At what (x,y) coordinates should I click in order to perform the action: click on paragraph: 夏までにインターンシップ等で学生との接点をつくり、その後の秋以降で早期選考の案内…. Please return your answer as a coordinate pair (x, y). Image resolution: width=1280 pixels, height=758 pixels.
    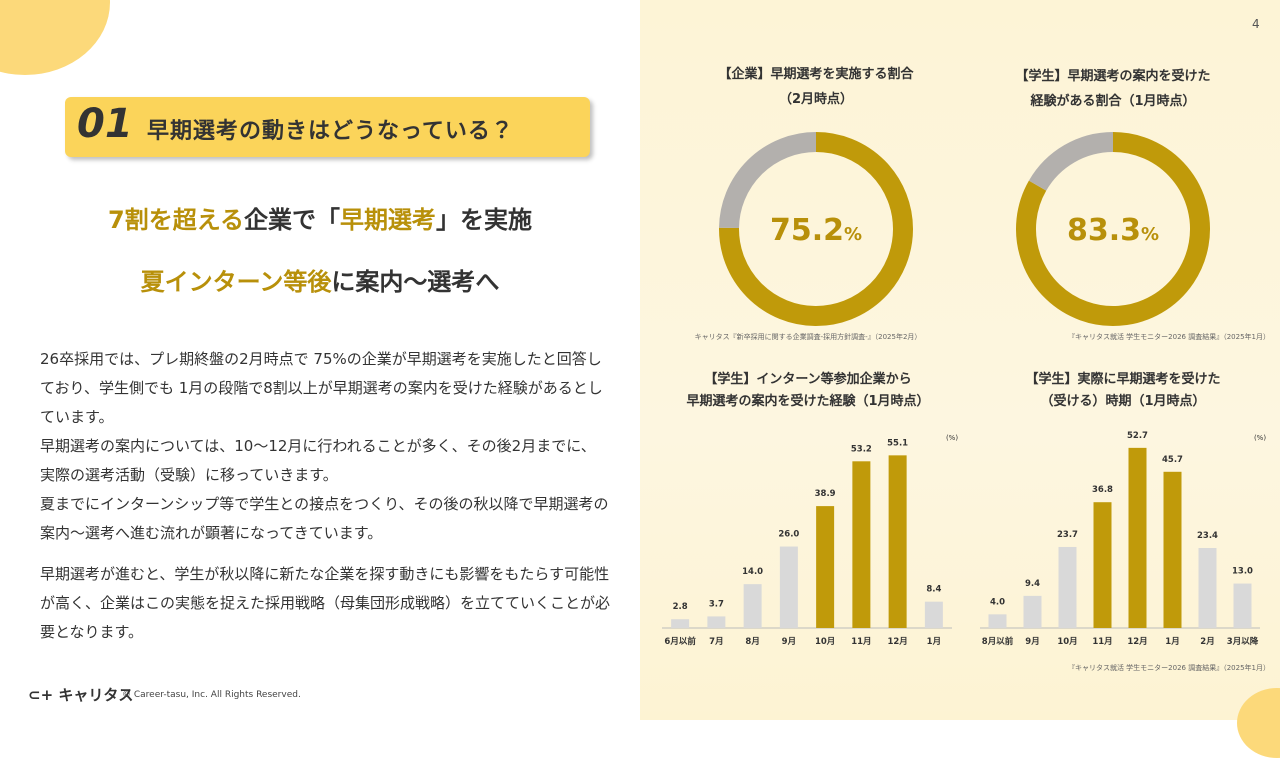
    Looking at the image, I should click on (324, 518).